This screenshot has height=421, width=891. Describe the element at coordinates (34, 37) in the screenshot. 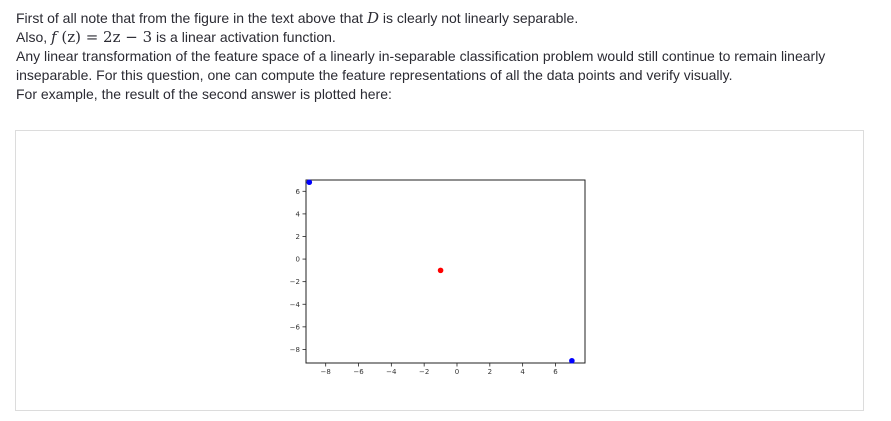

I see `explanation-line-2-start: Also,` at that location.